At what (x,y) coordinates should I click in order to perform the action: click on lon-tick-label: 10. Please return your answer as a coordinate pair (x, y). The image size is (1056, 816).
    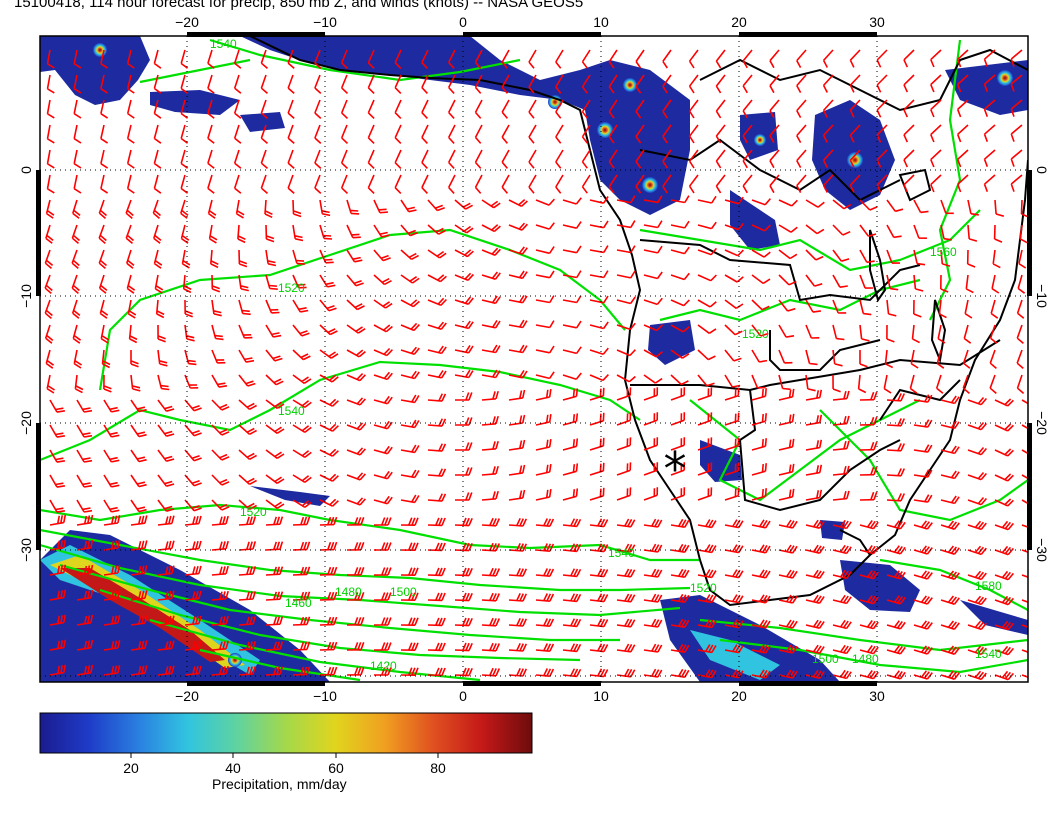
    Looking at the image, I should click on (601, 696).